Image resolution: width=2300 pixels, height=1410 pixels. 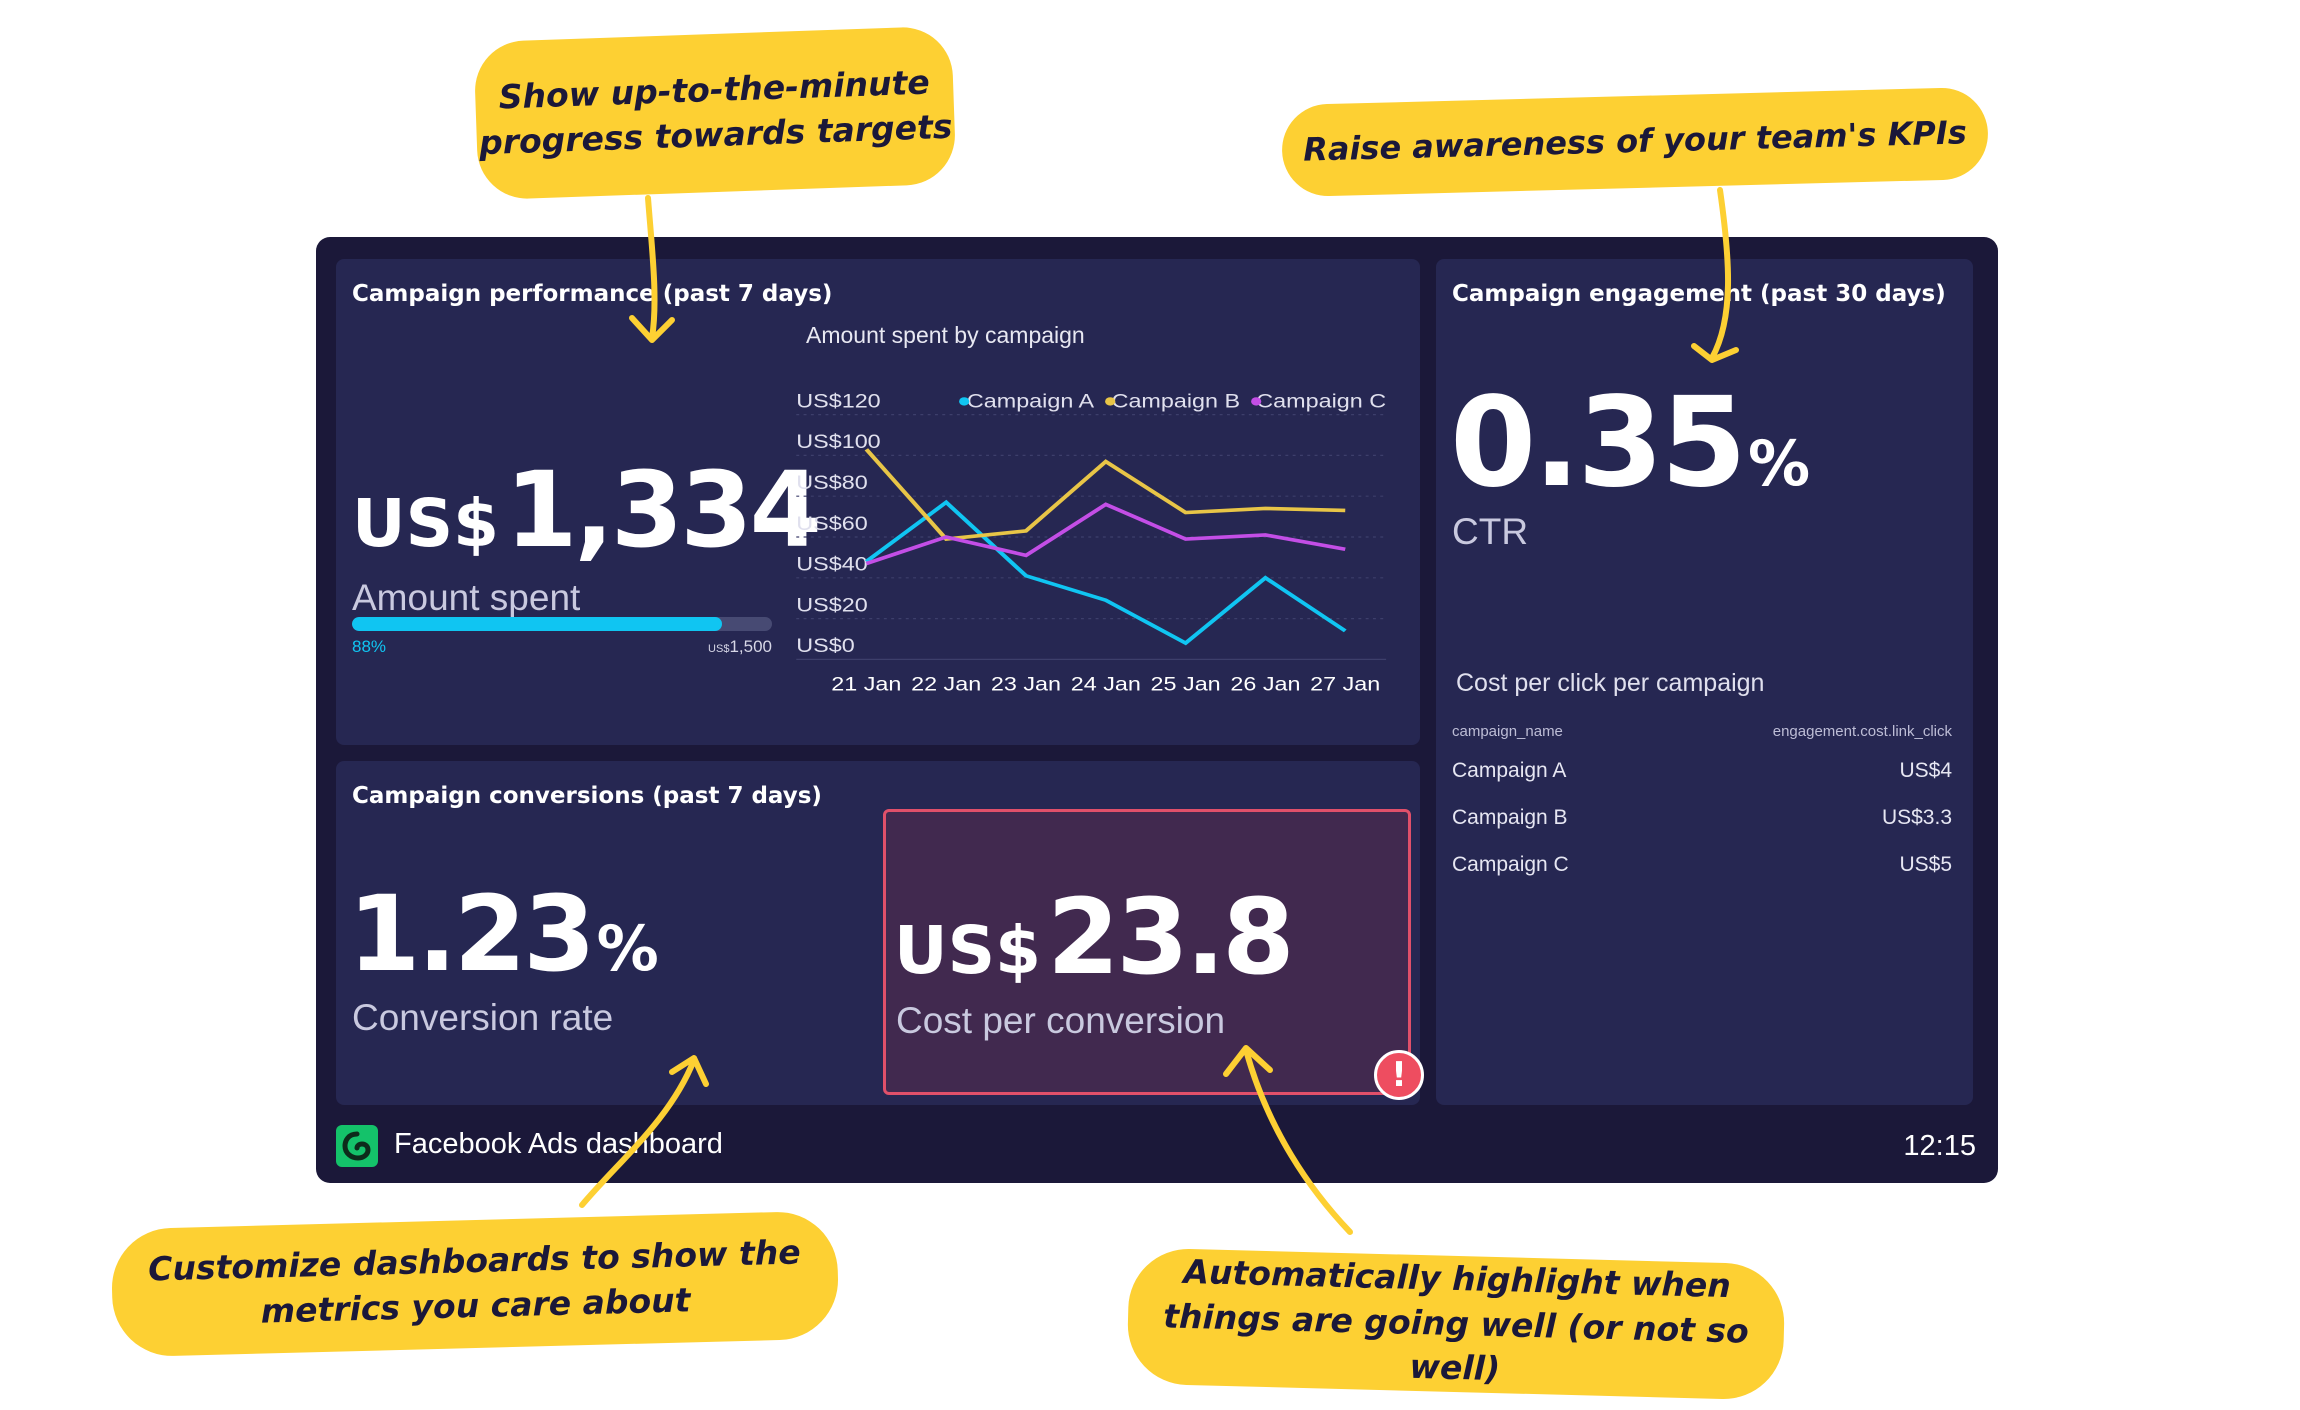 What do you see at coordinates (1026, 685) in the screenshot?
I see `x-tick-label: 23 Jan` at bounding box center [1026, 685].